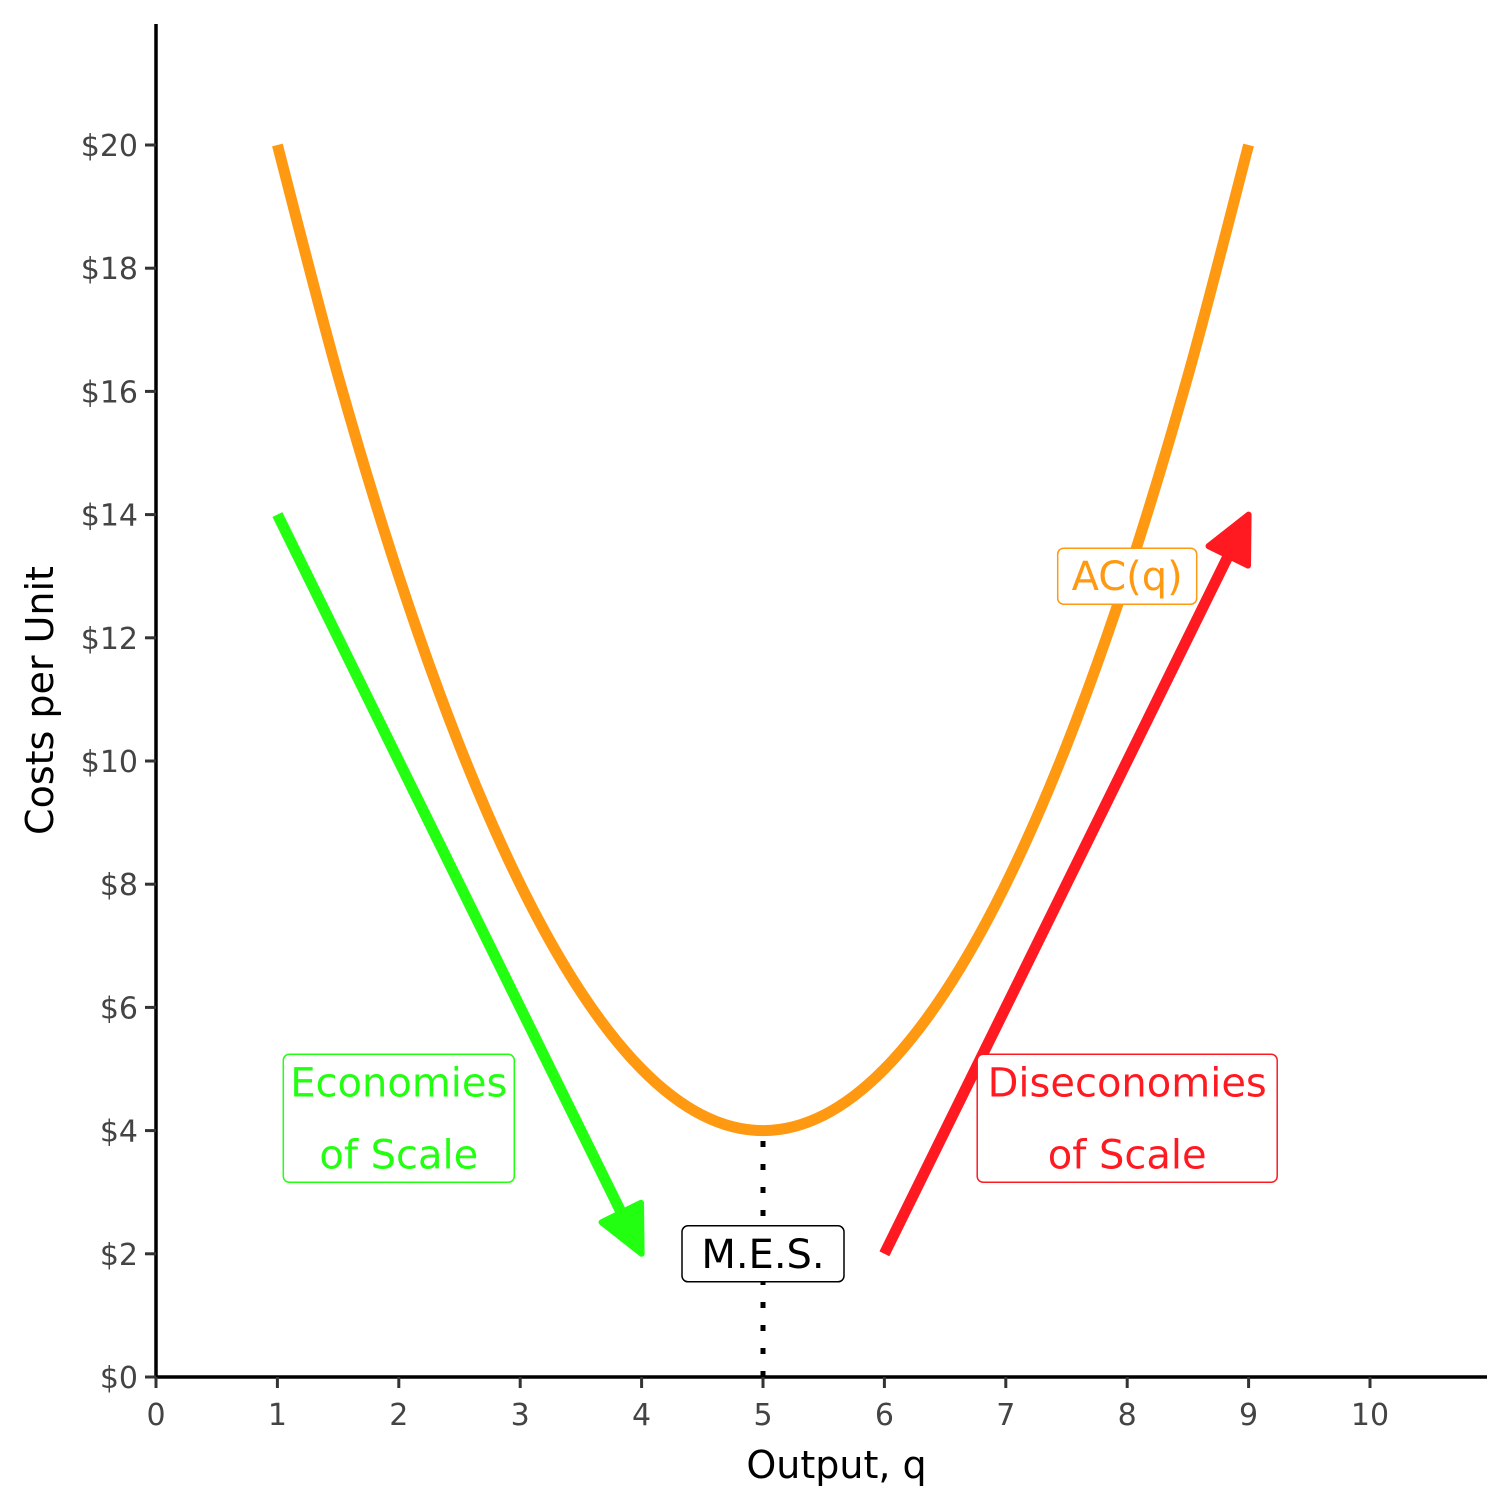  What do you see at coordinates (1370, 1415) in the screenshot?
I see `x-tick-label: 10` at bounding box center [1370, 1415].